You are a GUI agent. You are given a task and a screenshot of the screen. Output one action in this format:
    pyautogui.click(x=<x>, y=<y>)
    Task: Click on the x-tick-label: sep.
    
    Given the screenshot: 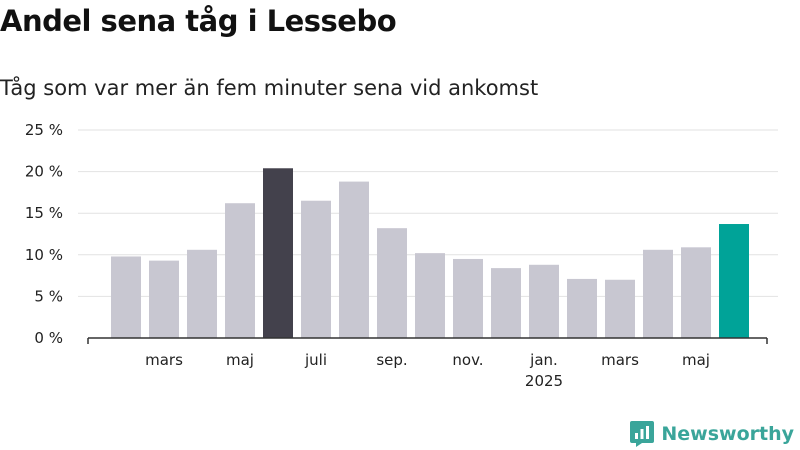 What is the action you would take?
    pyautogui.click(x=391, y=360)
    